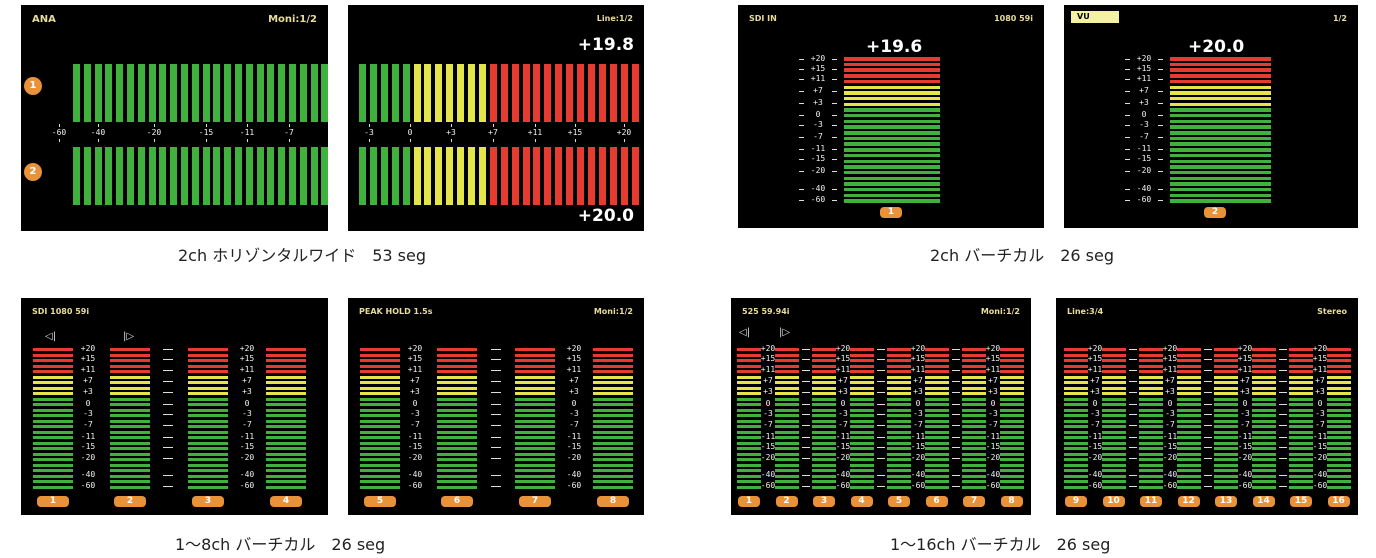 This screenshot has width=1376, height=558. I want to click on panel2-caption: 2ch バーチカル 26 seg, so click(1022, 255).